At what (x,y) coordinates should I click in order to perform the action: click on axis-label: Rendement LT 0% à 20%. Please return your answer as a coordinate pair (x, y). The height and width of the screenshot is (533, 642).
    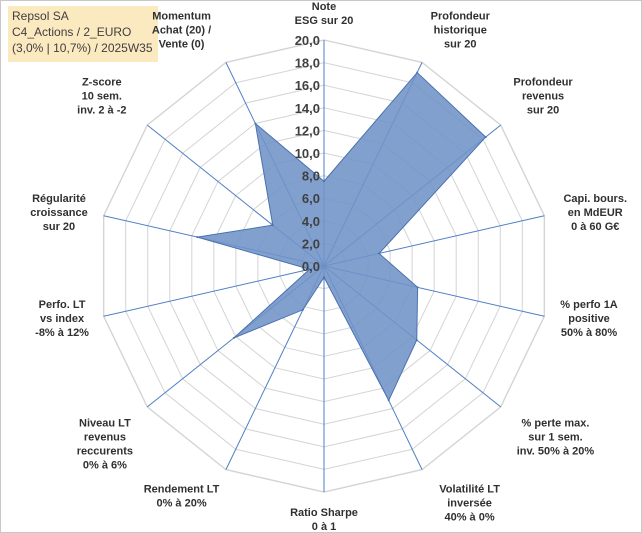
    Looking at the image, I should click on (182, 496).